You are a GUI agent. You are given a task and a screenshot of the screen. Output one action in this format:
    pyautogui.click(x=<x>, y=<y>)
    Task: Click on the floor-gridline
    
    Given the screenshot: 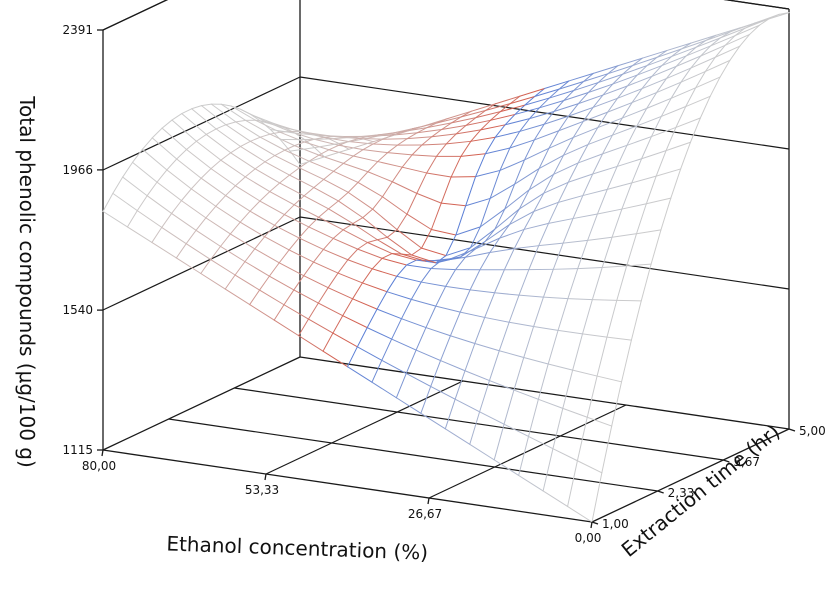 What is the action you would take?
    pyautogui.click(x=364, y=427)
    